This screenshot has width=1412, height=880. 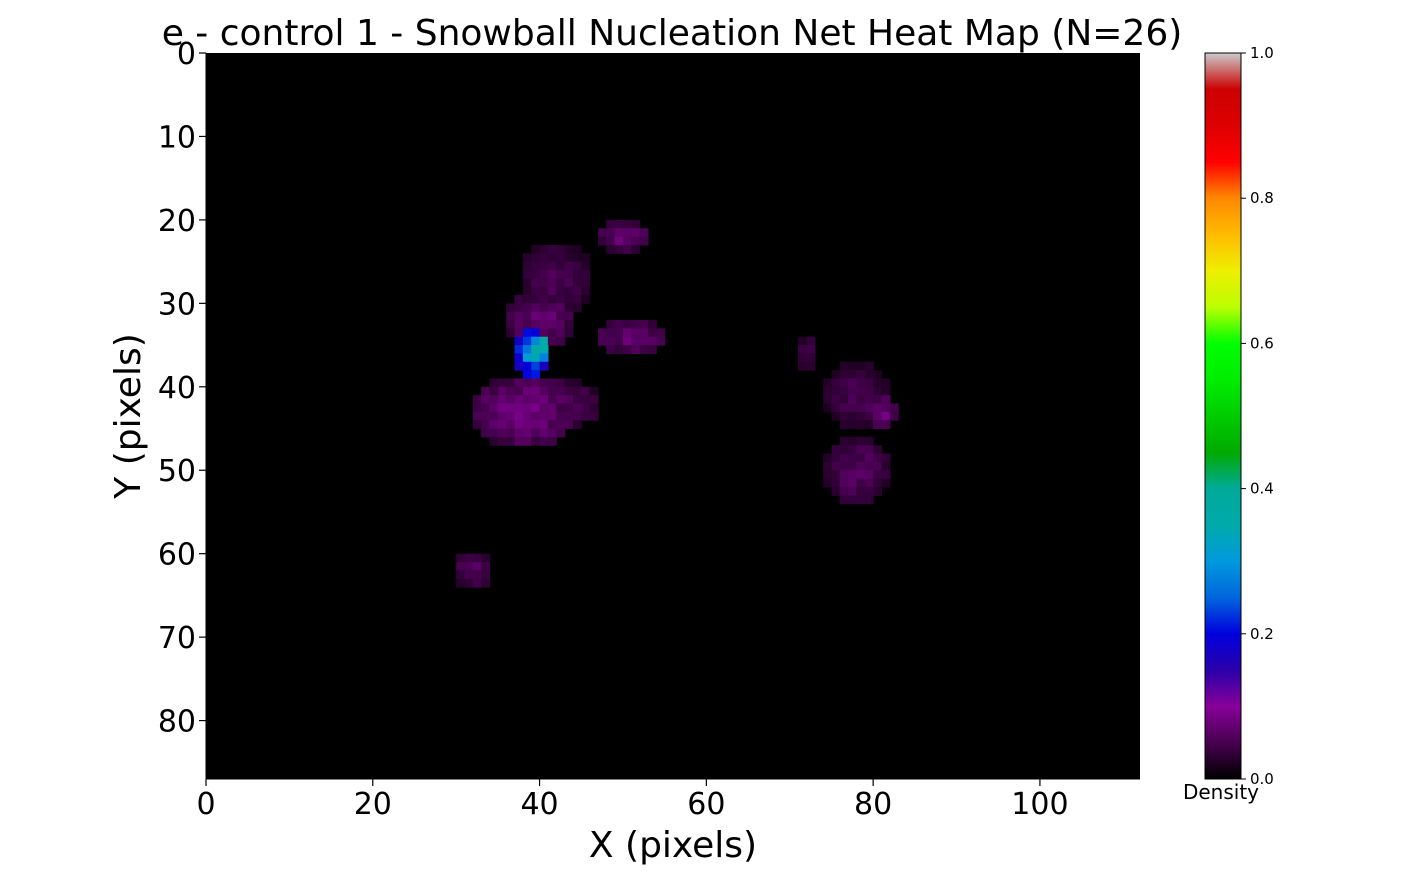 What do you see at coordinates (673, 845) in the screenshot?
I see `x-axis-label: X (pixels)` at bounding box center [673, 845].